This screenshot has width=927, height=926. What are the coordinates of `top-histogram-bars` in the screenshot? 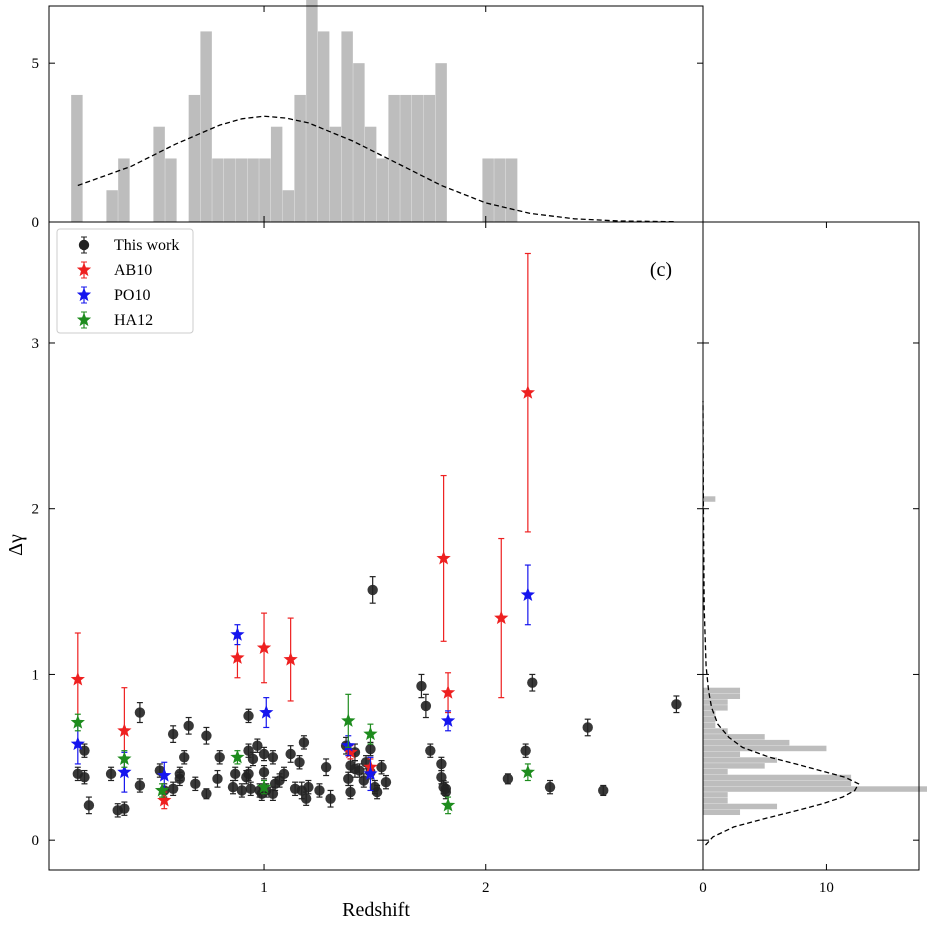 It's located at (294, 111).